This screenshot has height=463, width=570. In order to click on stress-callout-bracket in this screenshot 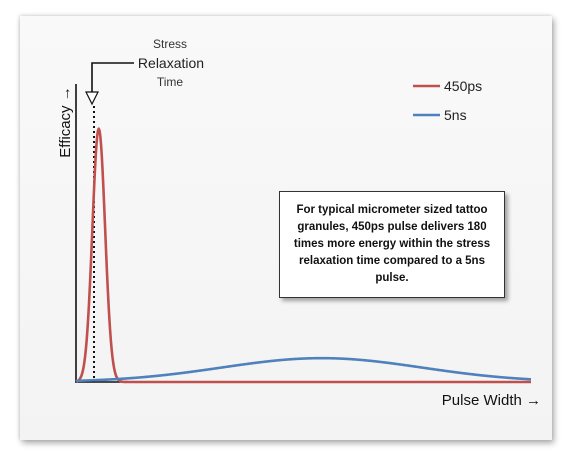, I will do `click(112, 77)`.